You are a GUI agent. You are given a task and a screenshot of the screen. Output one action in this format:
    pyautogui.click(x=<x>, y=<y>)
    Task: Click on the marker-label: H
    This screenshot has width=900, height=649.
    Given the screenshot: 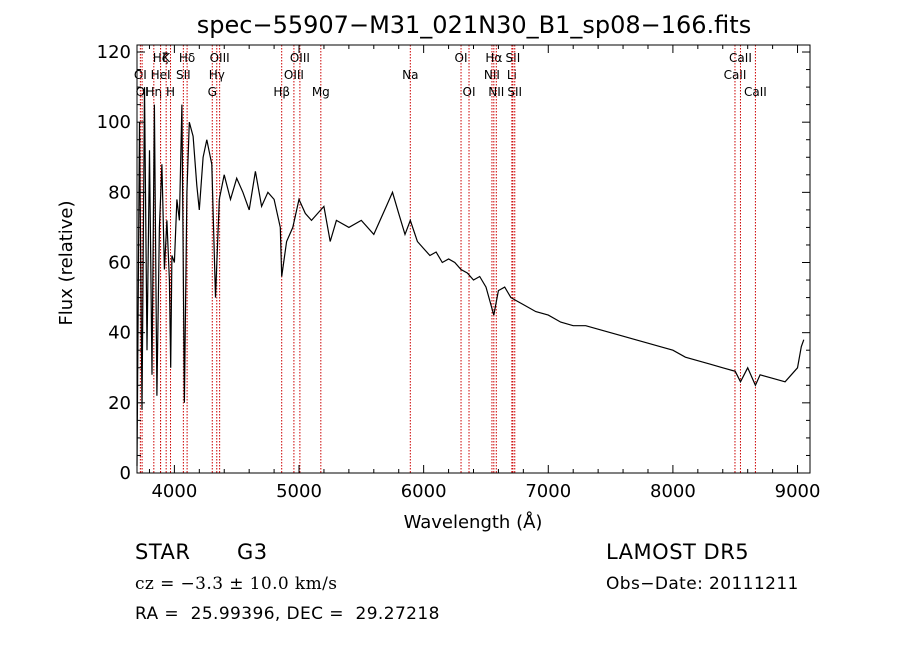 What is the action you would take?
    pyautogui.click(x=170, y=92)
    